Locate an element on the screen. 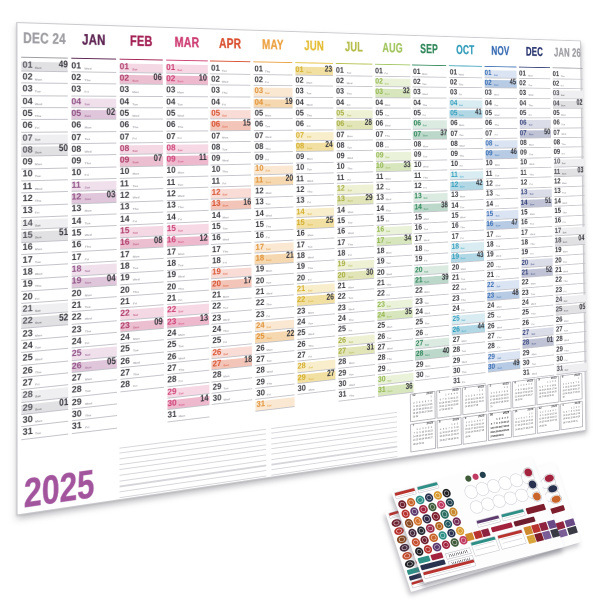  day-number: 20 is located at coordinates (525, 262).